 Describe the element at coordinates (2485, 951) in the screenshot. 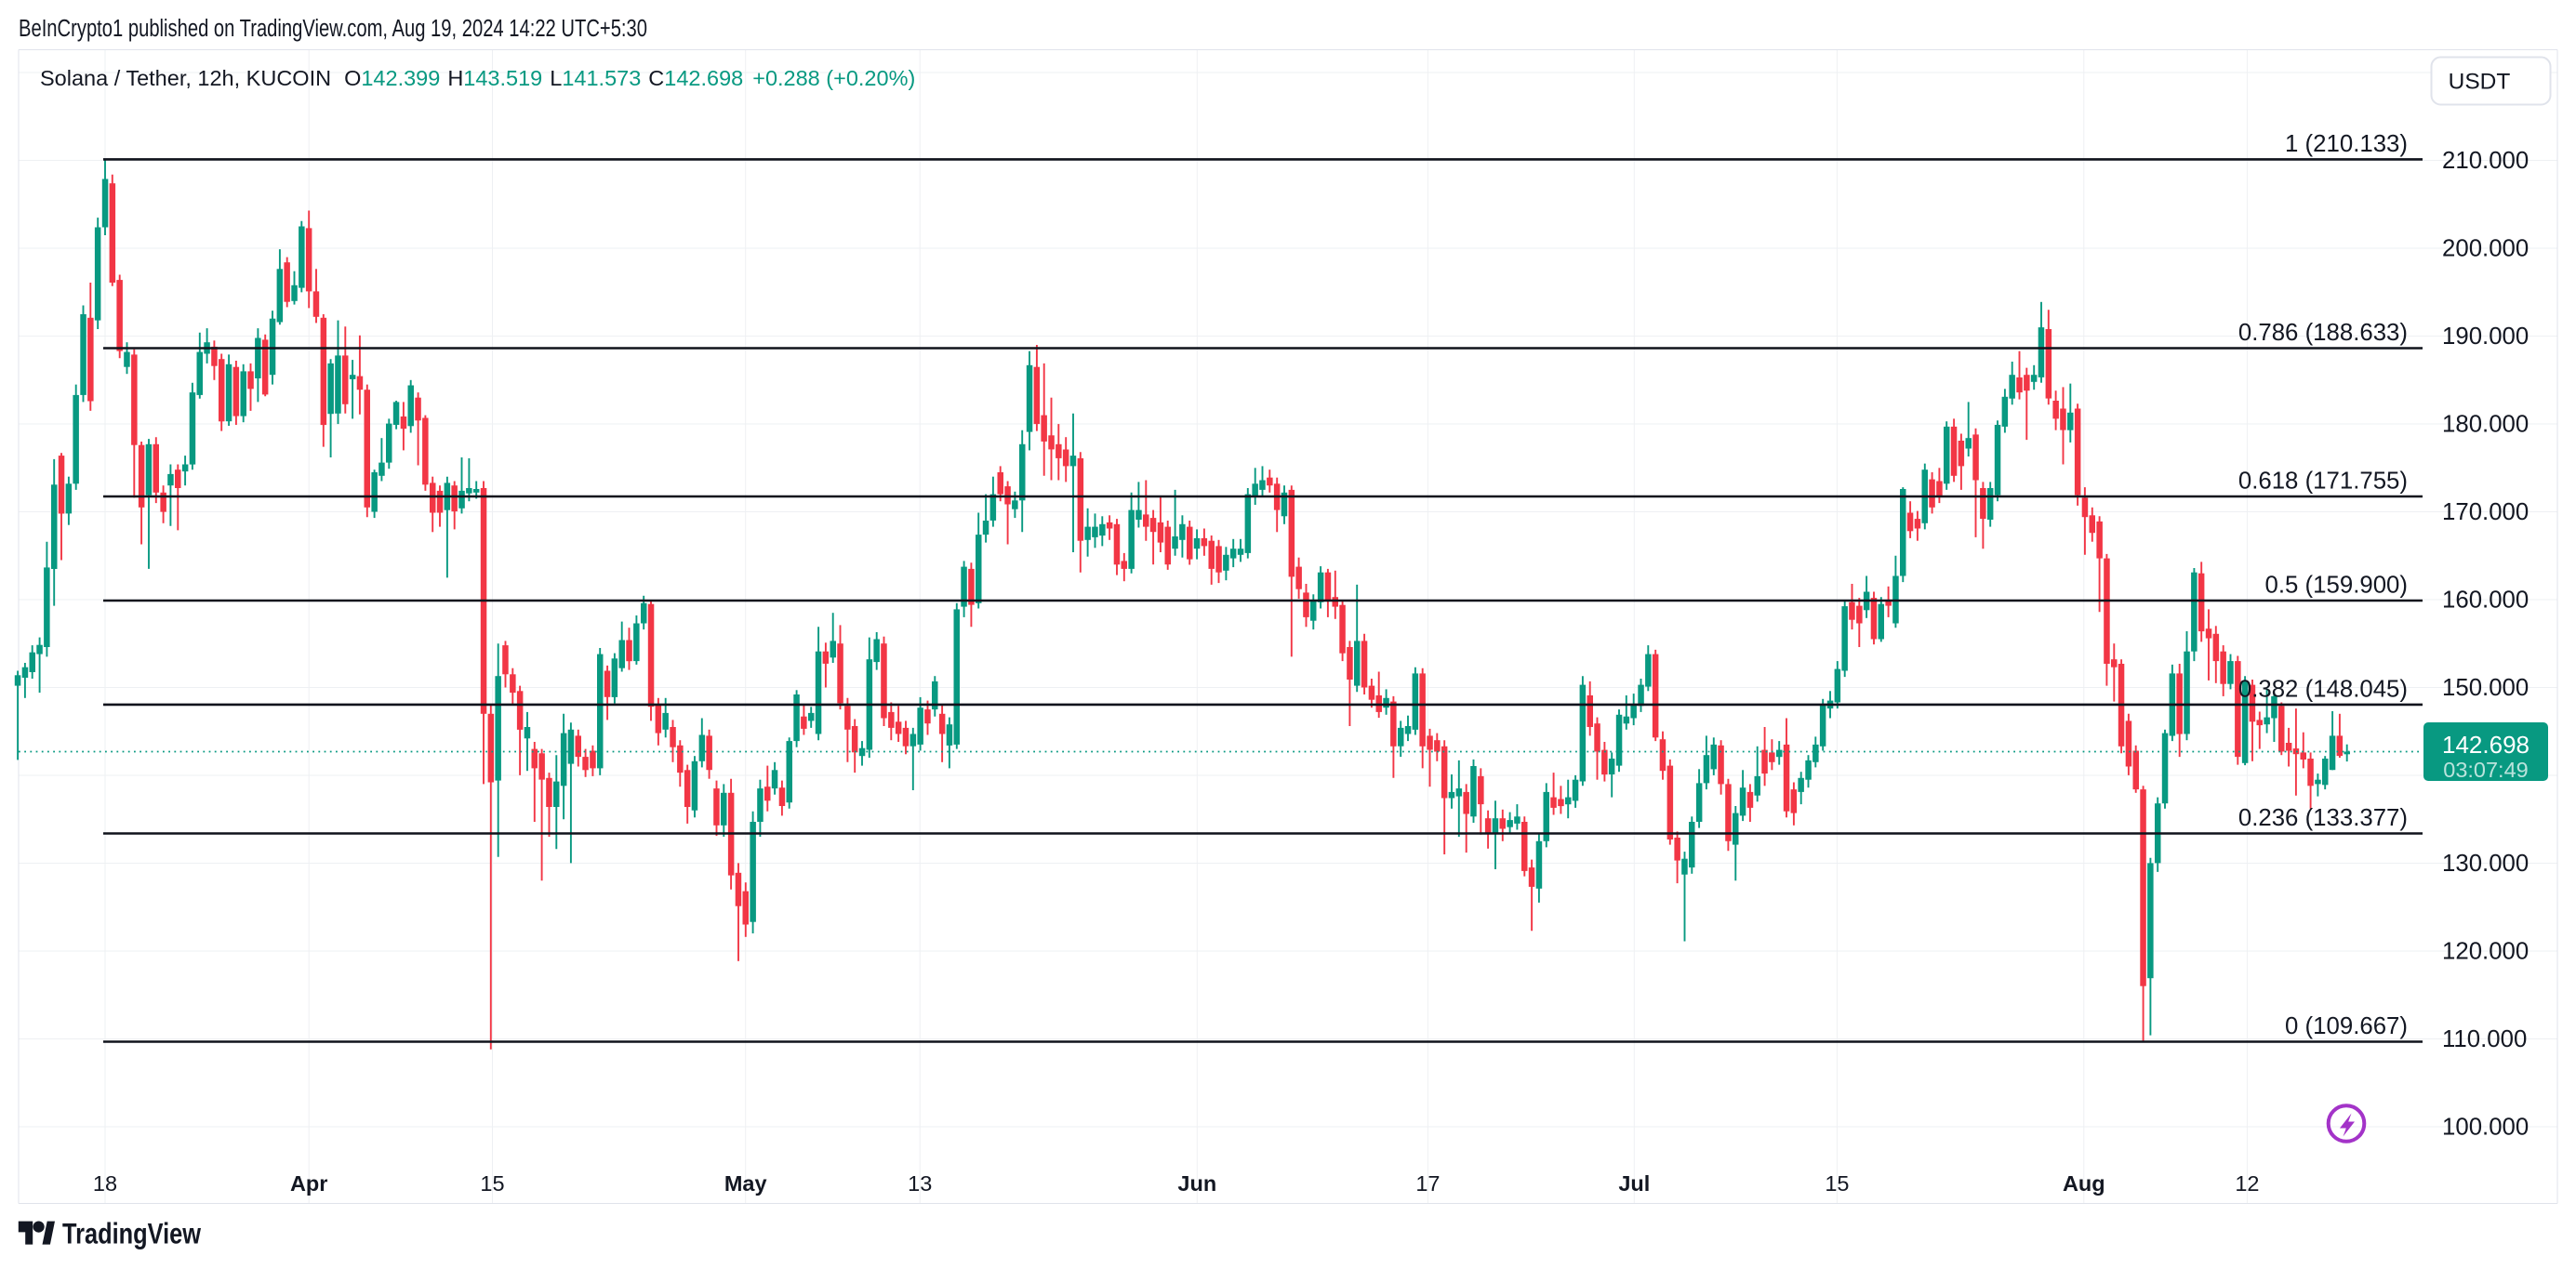

I see `svg-text: 120.000` at that location.